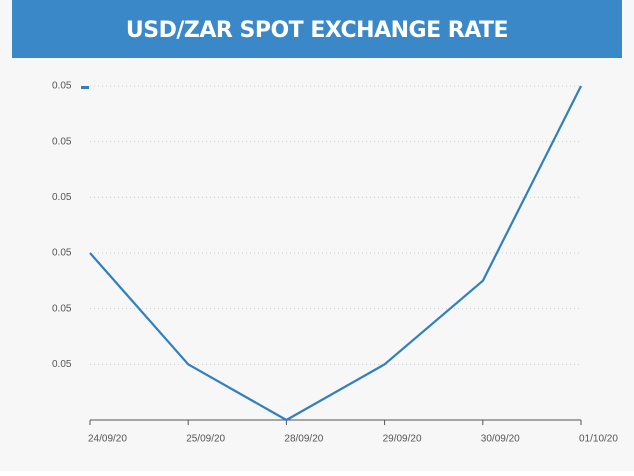  I want to click on title-bar, so click(317, 29).